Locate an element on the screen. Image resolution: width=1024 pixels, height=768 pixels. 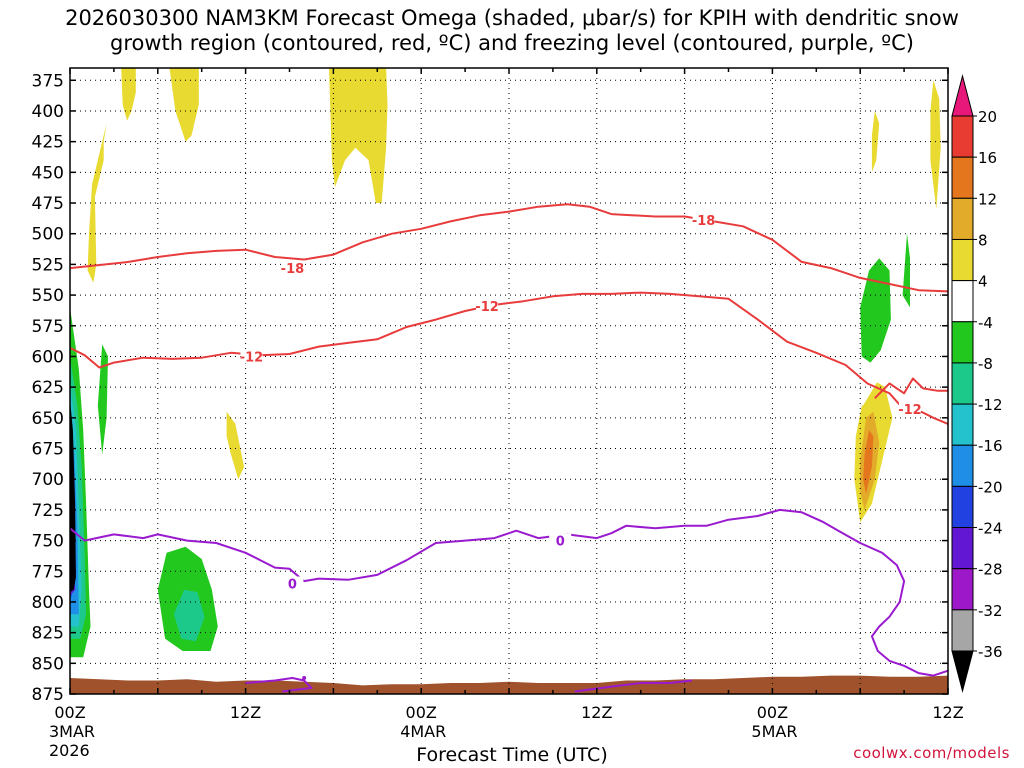
colorbar-label: 8 is located at coordinates (983, 240).